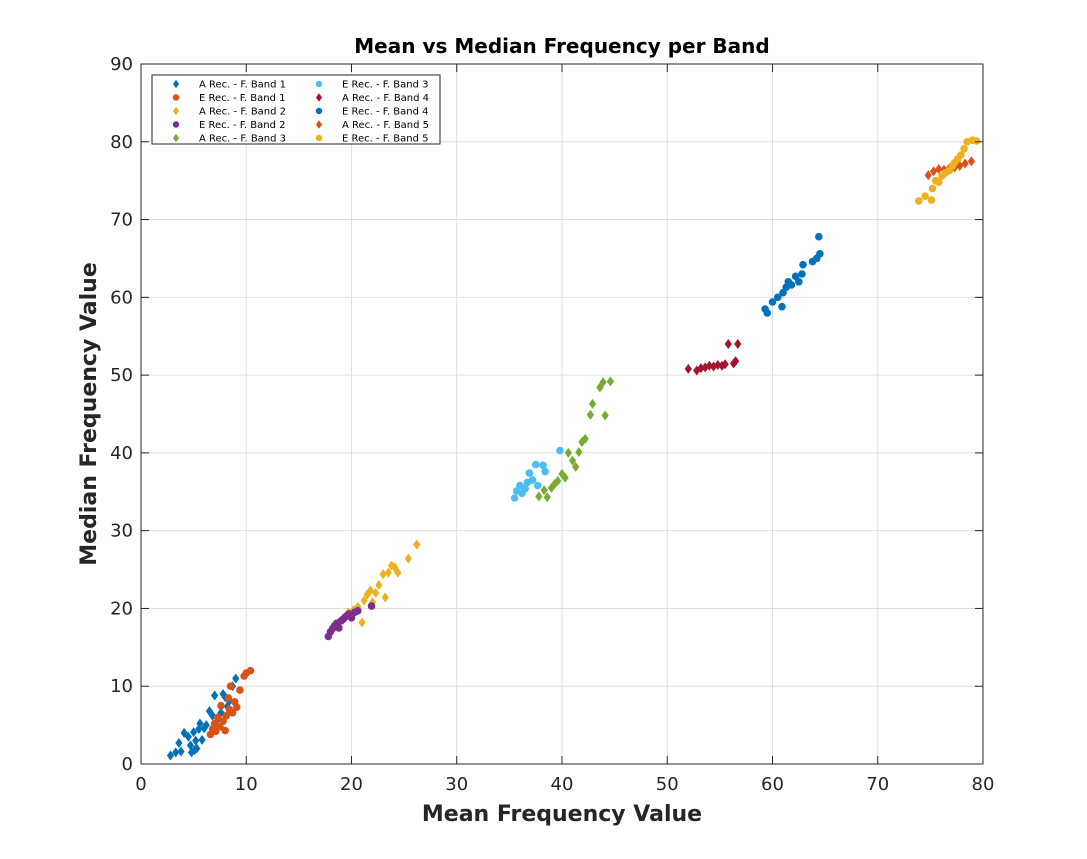 Image resolution: width=1087 pixels, height=859 pixels. Describe the element at coordinates (385, 112) in the screenshot. I see `legend-entry: E Rec. - F. Band 4` at that location.